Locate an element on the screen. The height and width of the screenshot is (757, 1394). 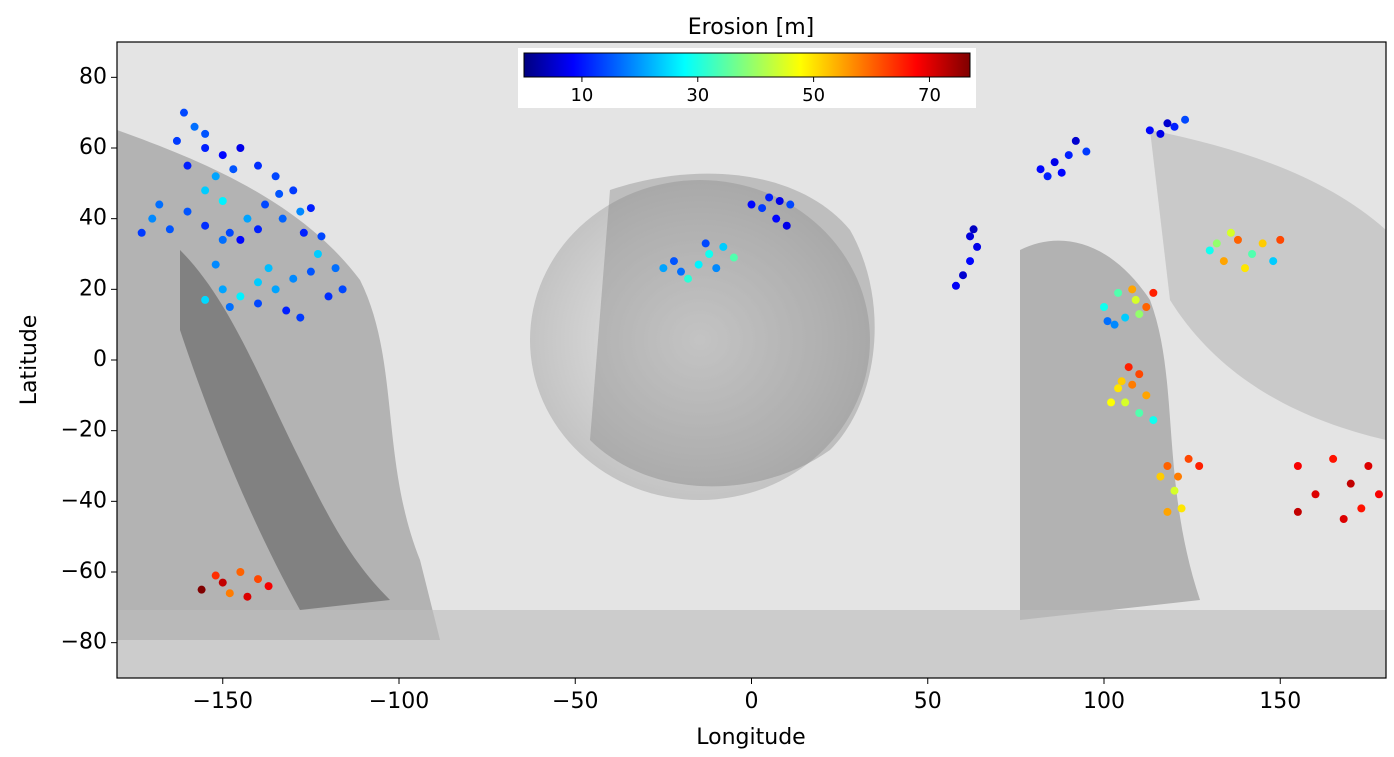
x-axis-label: Longitude is located at coordinates (750, 737).